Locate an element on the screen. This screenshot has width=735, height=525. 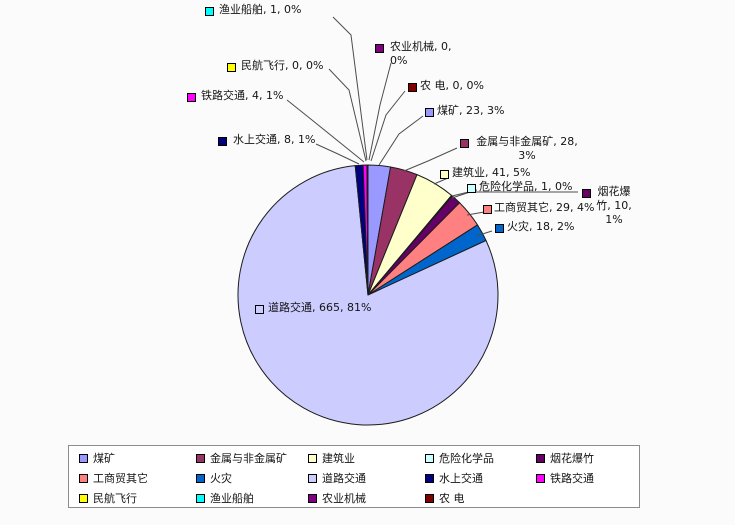
legend-label: 工商贸其它 is located at coordinates (120, 478).